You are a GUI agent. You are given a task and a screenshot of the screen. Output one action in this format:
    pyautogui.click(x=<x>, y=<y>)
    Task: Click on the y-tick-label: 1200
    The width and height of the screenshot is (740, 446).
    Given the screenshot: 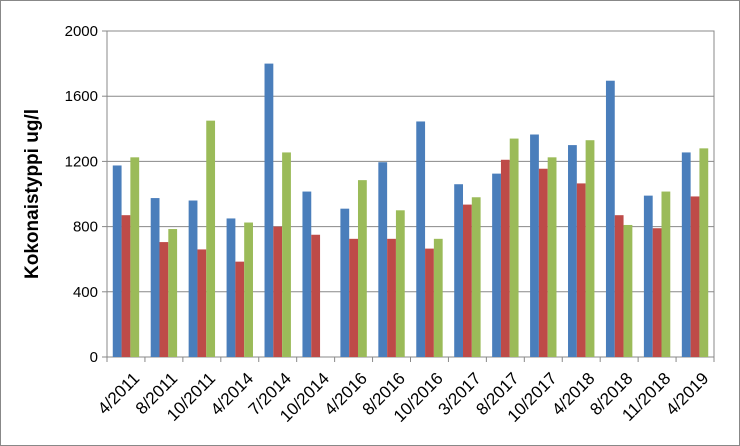 What is the action you would take?
    pyautogui.click(x=81, y=161)
    